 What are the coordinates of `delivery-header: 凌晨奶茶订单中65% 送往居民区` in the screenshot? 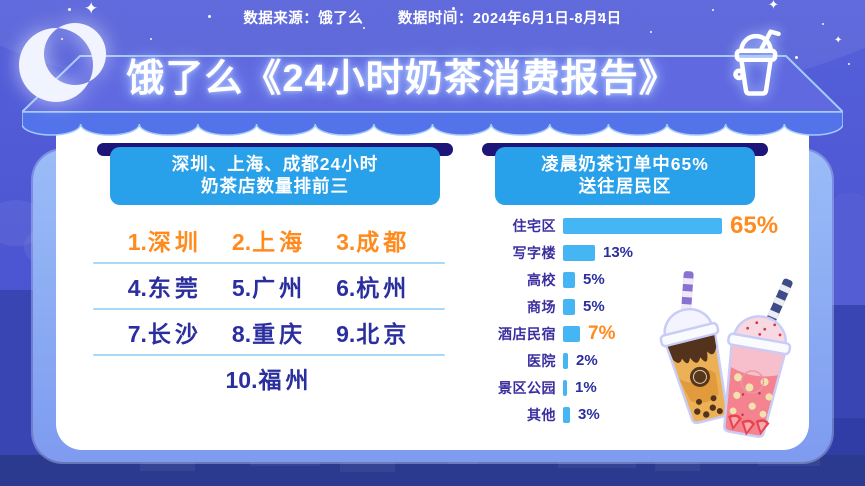 It's located at (625, 176).